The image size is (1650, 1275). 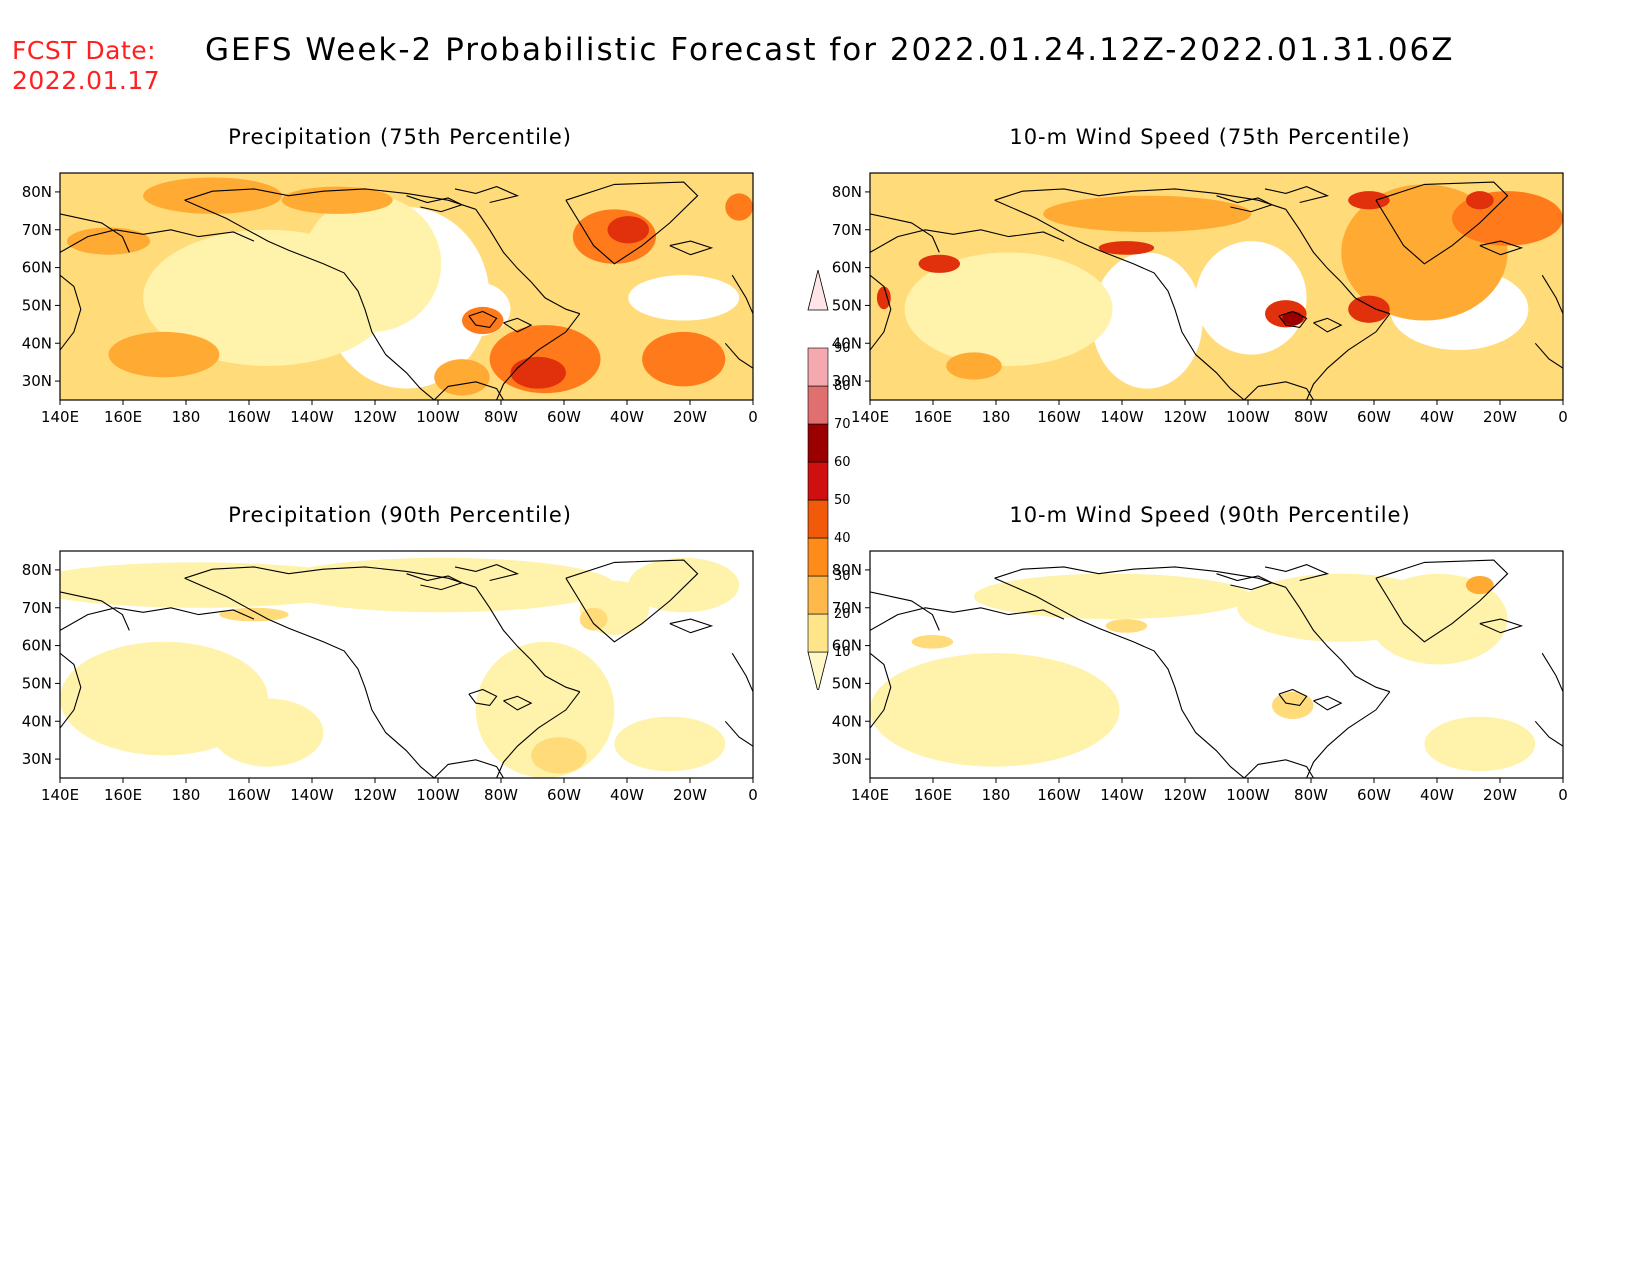 What do you see at coordinates (842, 462) in the screenshot?
I see `colorbar-label: 60` at bounding box center [842, 462].